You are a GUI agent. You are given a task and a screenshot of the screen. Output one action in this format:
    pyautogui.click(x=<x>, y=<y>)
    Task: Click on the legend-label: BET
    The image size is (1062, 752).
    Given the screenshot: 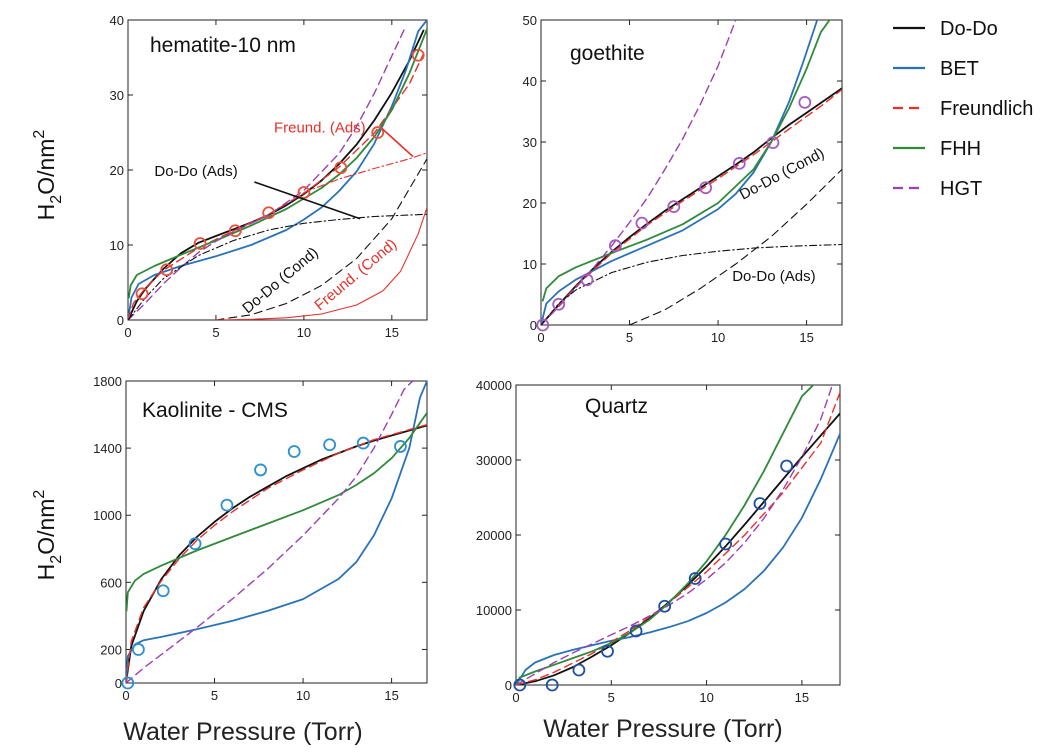 What is the action you would take?
    pyautogui.click(x=959, y=69)
    